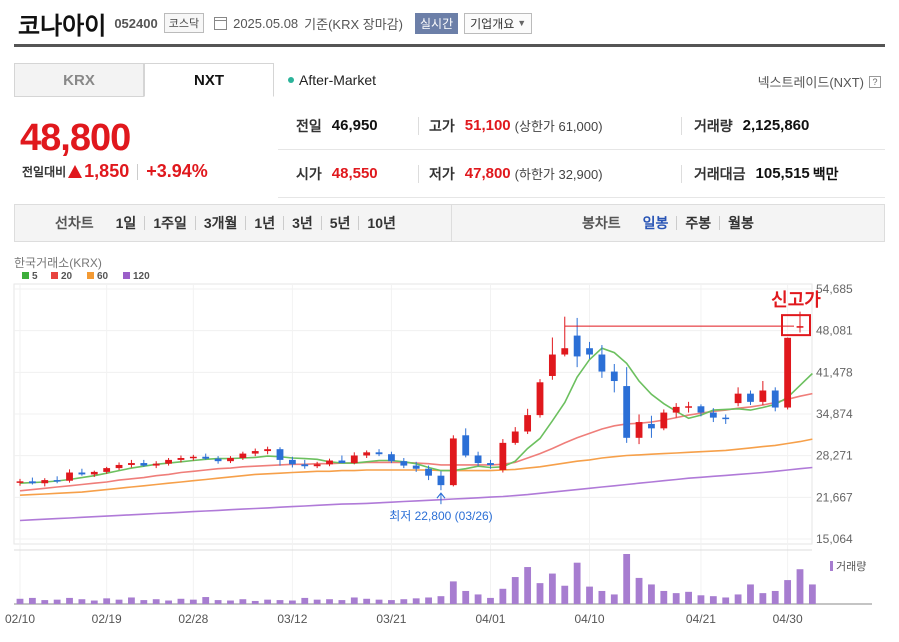 The image size is (899, 642). I want to click on tab-krx: KRX, so click(79, 80).